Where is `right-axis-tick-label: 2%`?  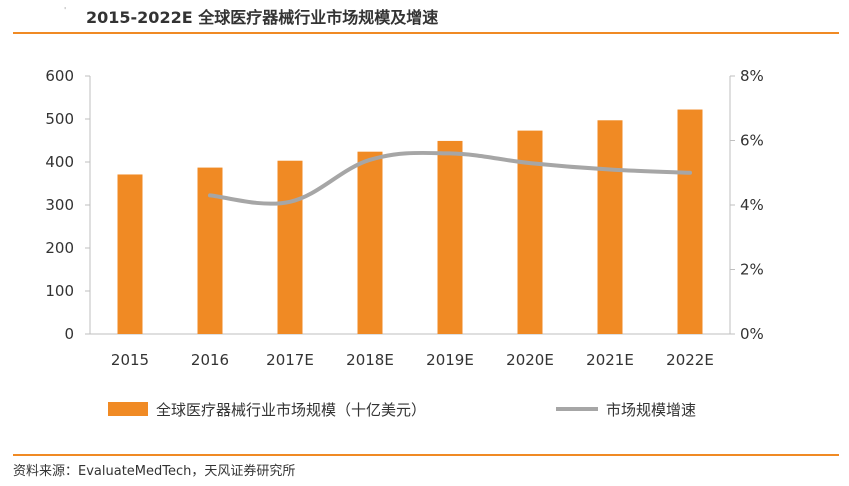 right-axis-tick-label: 2% is located at coordinates (752, 270).